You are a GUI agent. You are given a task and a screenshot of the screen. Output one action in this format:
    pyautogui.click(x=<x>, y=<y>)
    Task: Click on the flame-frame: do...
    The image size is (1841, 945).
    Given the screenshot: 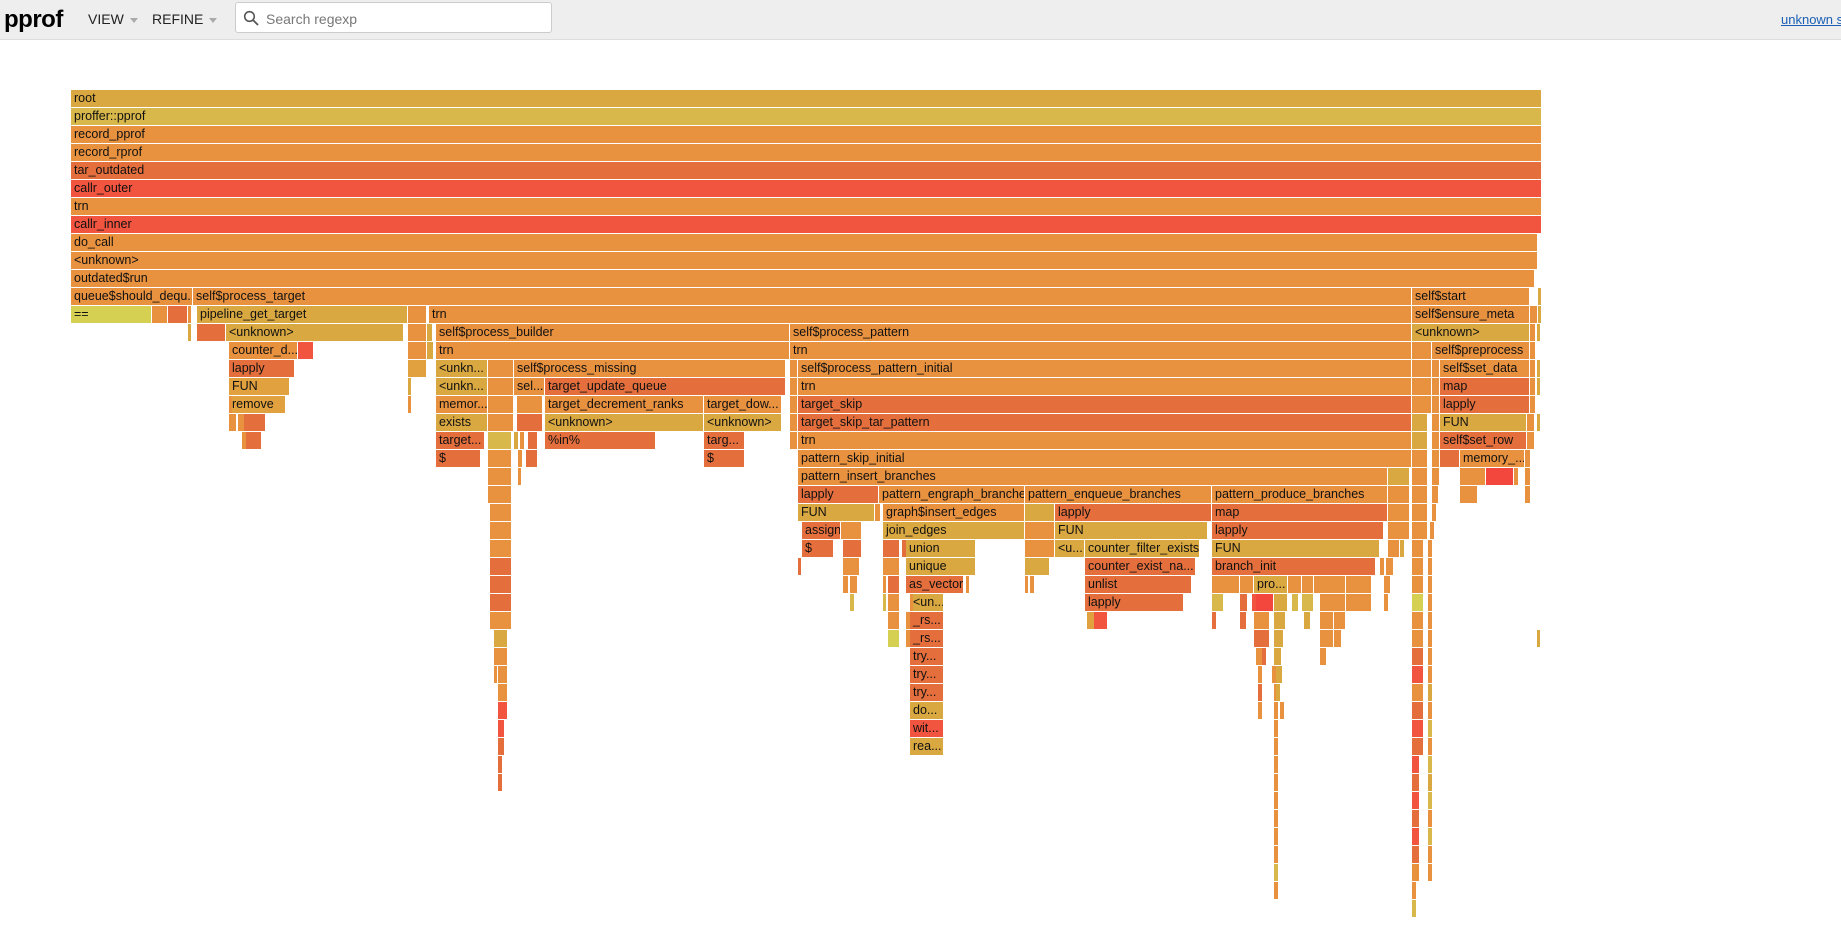 What is the action you would take?
    pyautogui.click(x=927, y=710)
    